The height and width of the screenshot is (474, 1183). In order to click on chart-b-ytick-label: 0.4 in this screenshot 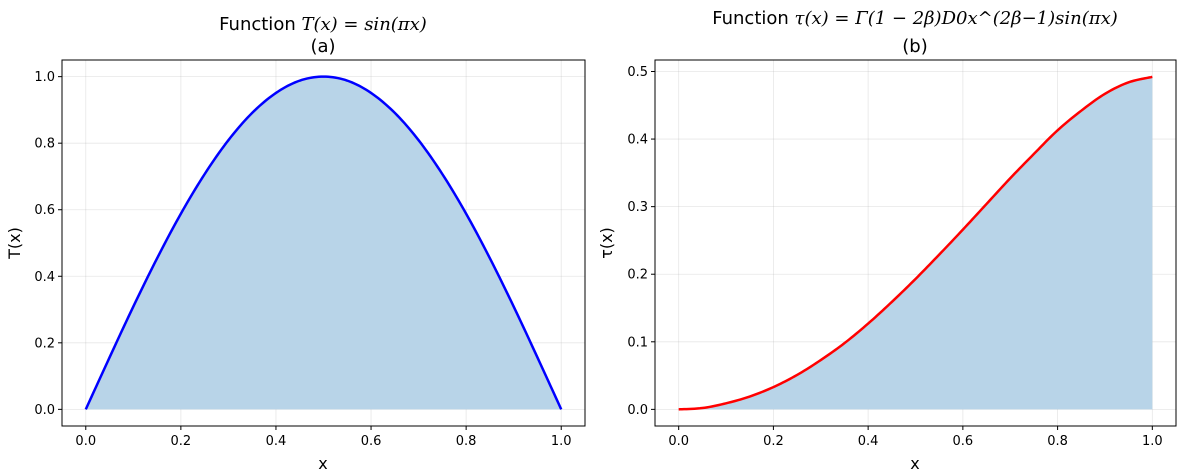, I will do `click(637, 140)`.